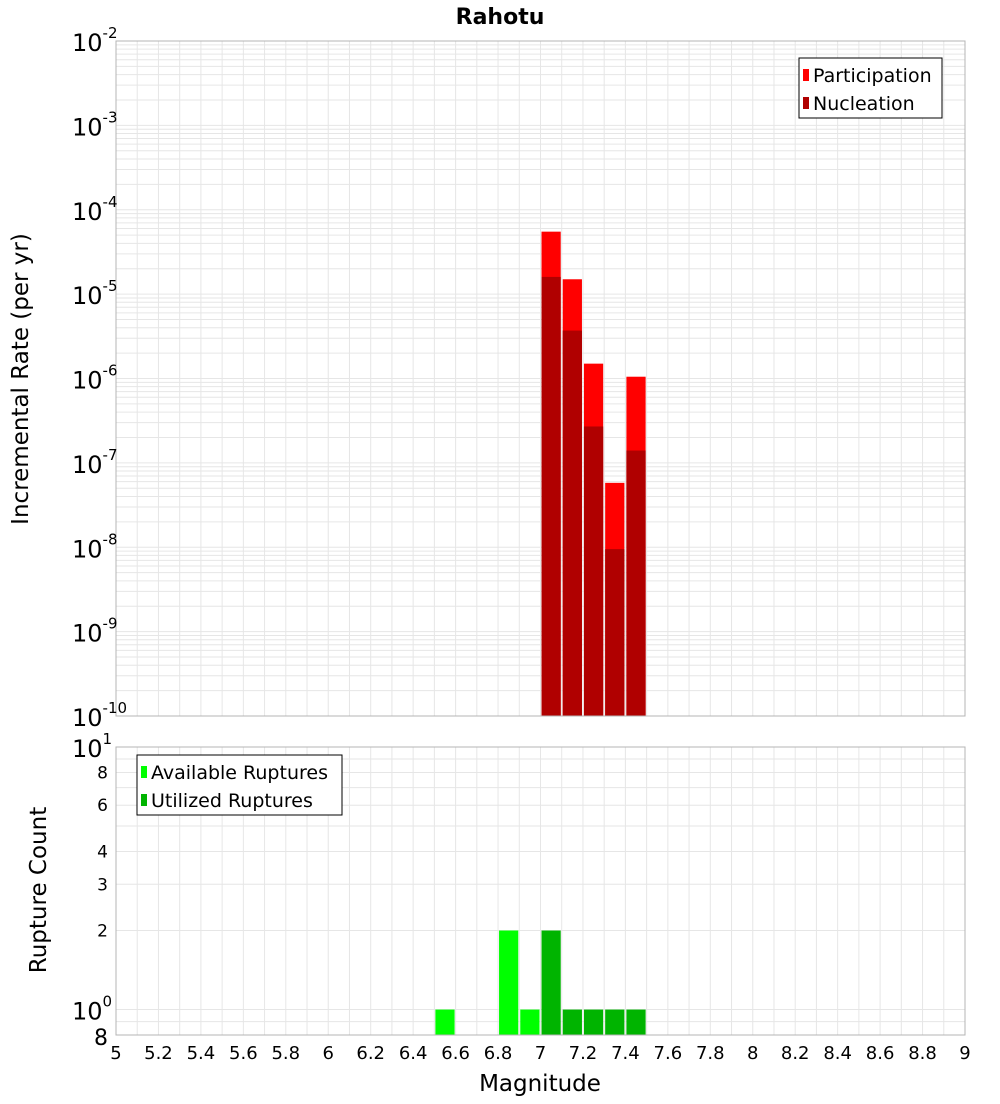 The height and width of the screenshot is (1104, 1000). Describe the element at coordinates (21, 379) in the screenshot. I see `top-y-axis-label: Incremental Rate (per yr)` at that location.